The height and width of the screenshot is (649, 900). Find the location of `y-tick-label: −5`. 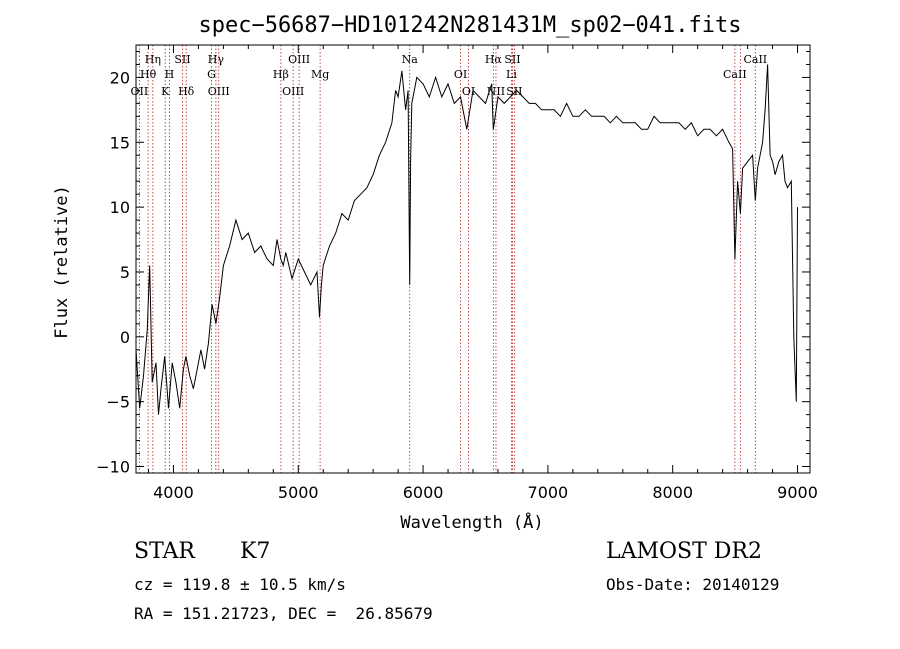

y-tick-label: −5 is located at coordinates (118, 402).